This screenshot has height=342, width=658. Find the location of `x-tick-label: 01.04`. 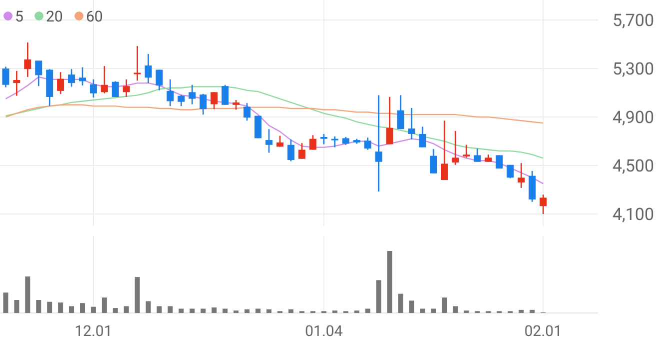

x-tick-label: 01.04 is located at coordinates (324, 331).